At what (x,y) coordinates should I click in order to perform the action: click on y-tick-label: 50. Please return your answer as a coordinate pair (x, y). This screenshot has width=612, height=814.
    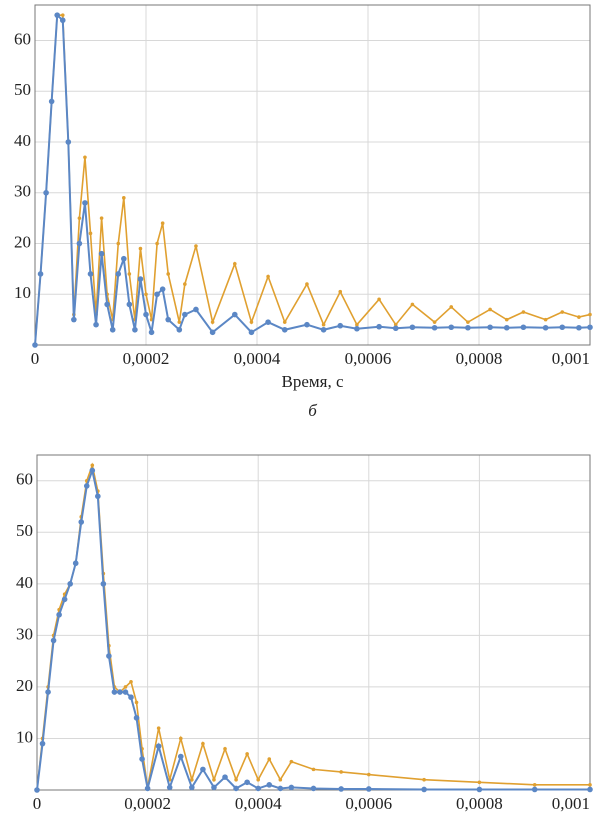
    Looking at the image, I should click on (24, 530).